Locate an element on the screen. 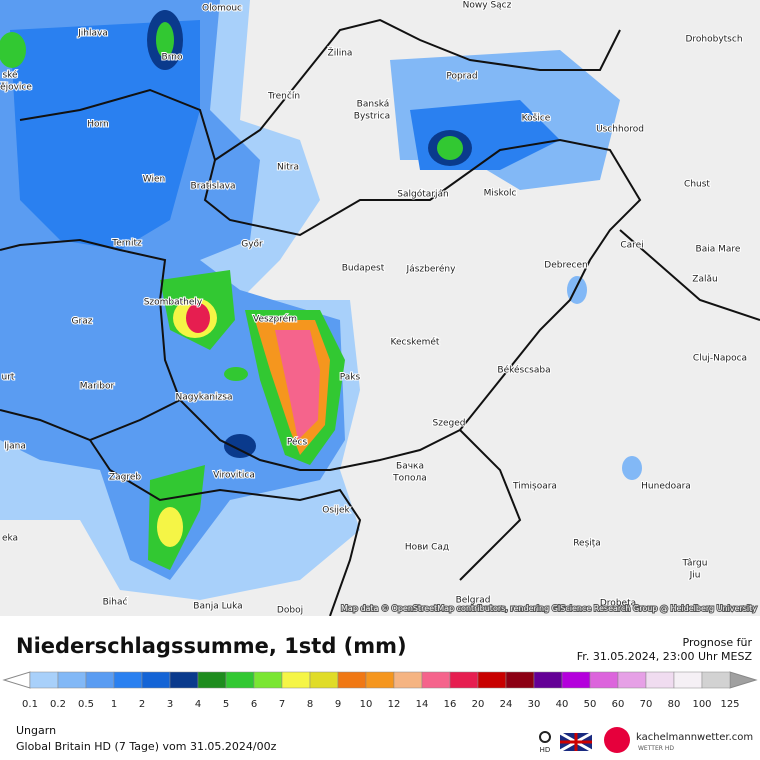  city-label: Salgótarján is located at coordinates (422, 194).